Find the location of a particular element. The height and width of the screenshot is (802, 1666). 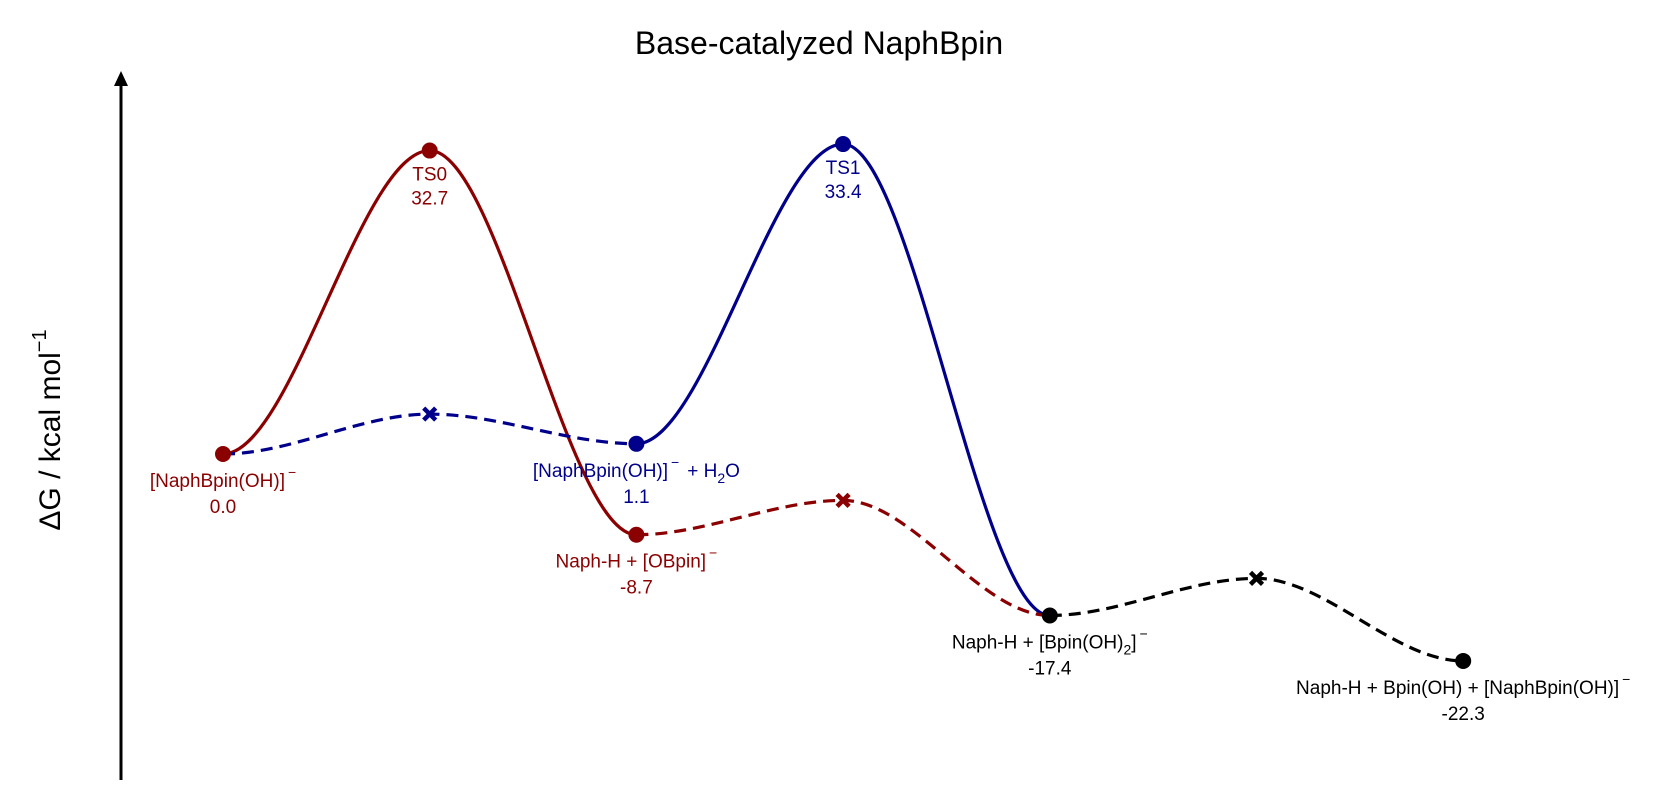

point-value-ts0: 32.7 is located at coordinates (429, 199).